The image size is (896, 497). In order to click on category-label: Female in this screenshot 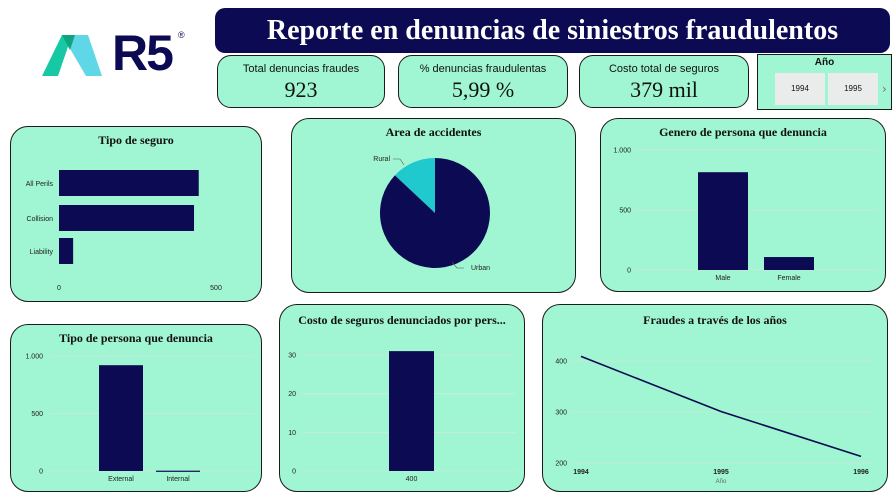, I will do `click(788, 278)`.